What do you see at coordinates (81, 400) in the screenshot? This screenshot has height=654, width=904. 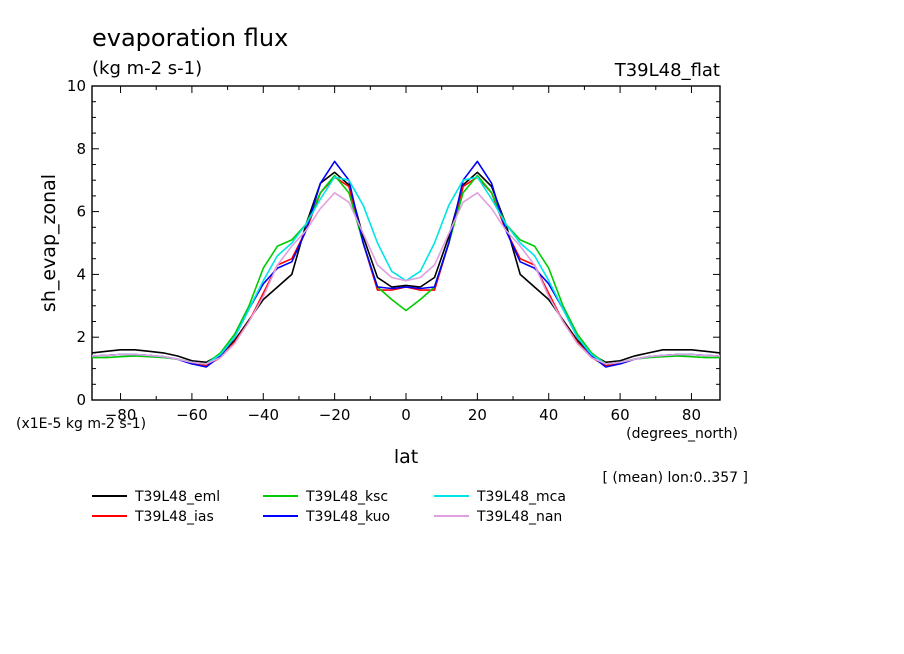 I see `y-tick-label: 0` at bounding box center [81, 400].